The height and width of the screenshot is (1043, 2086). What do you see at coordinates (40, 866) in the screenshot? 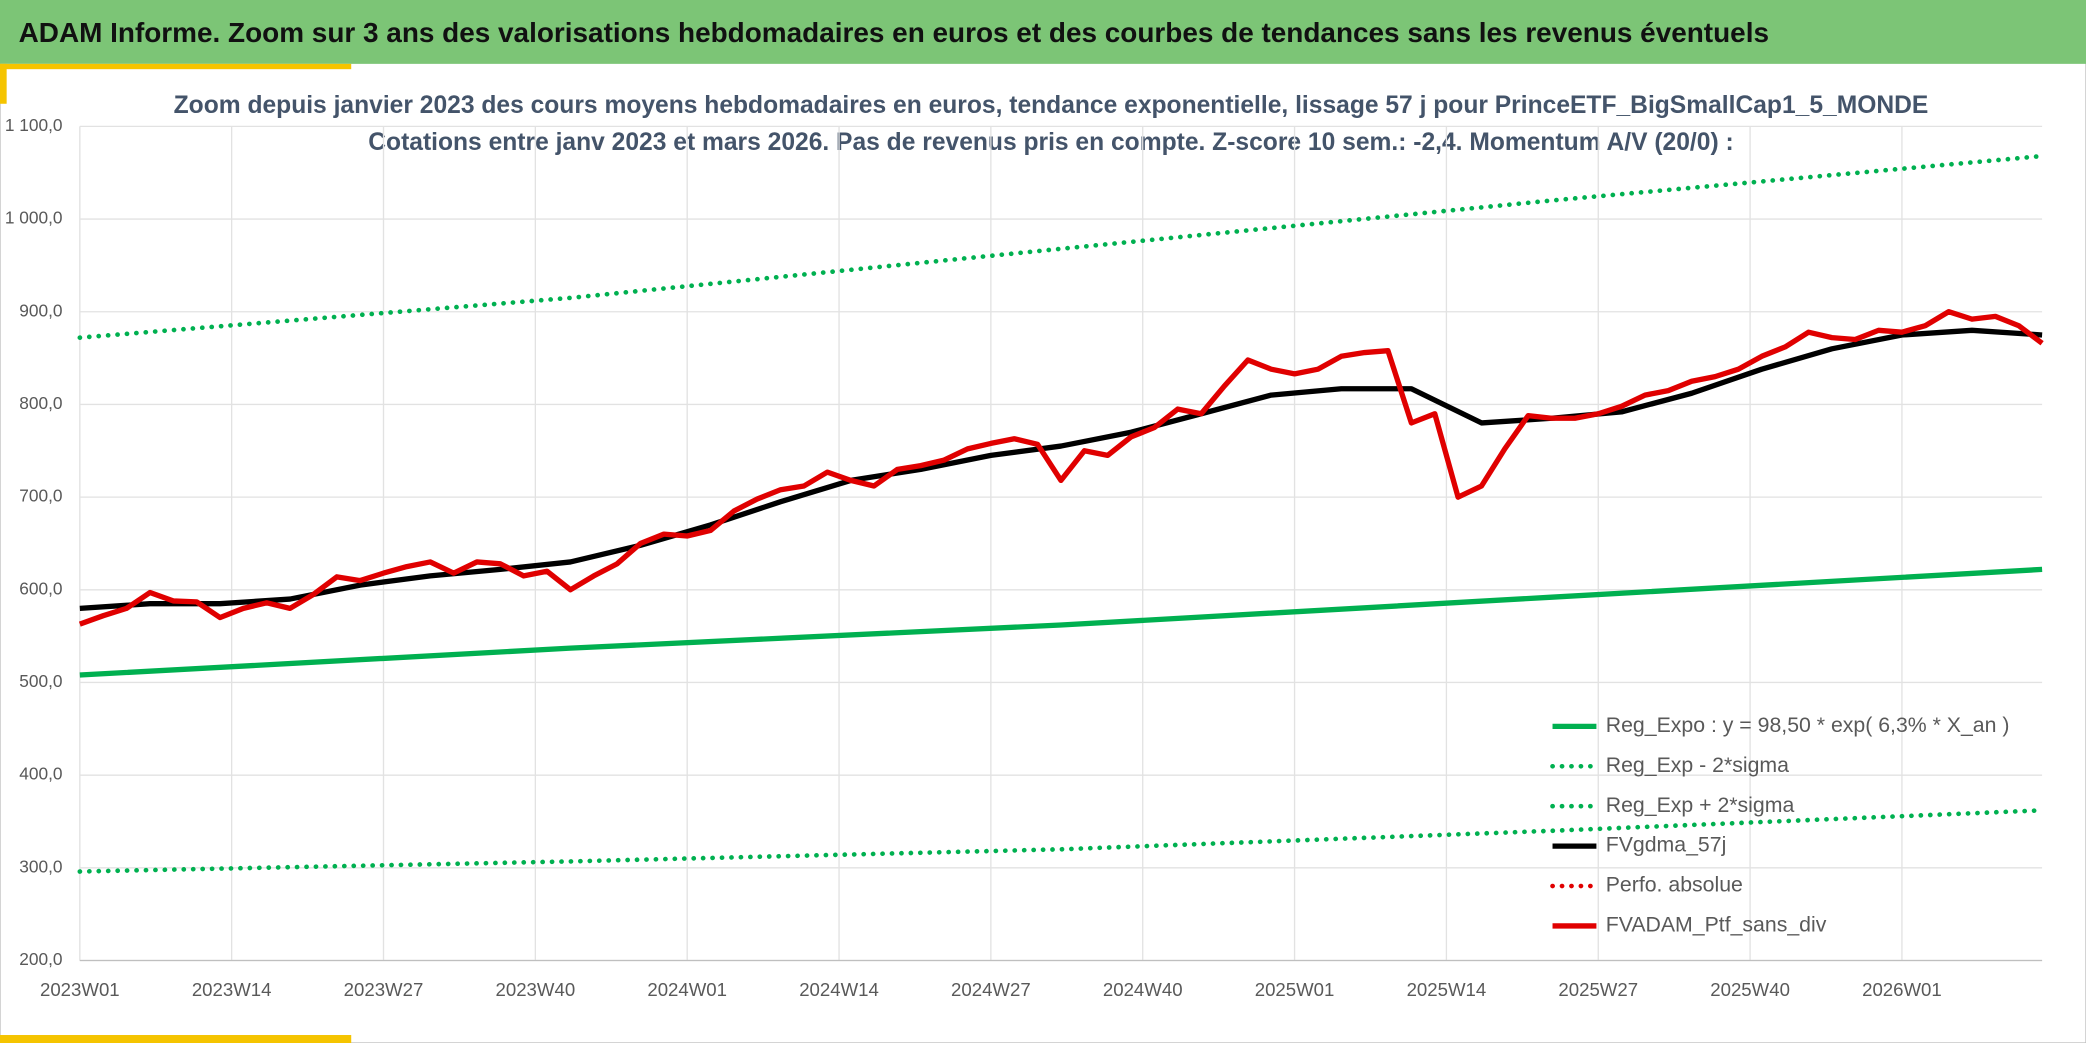
I see `y-tick-label: 300,0` at bounding box center [40, 866].